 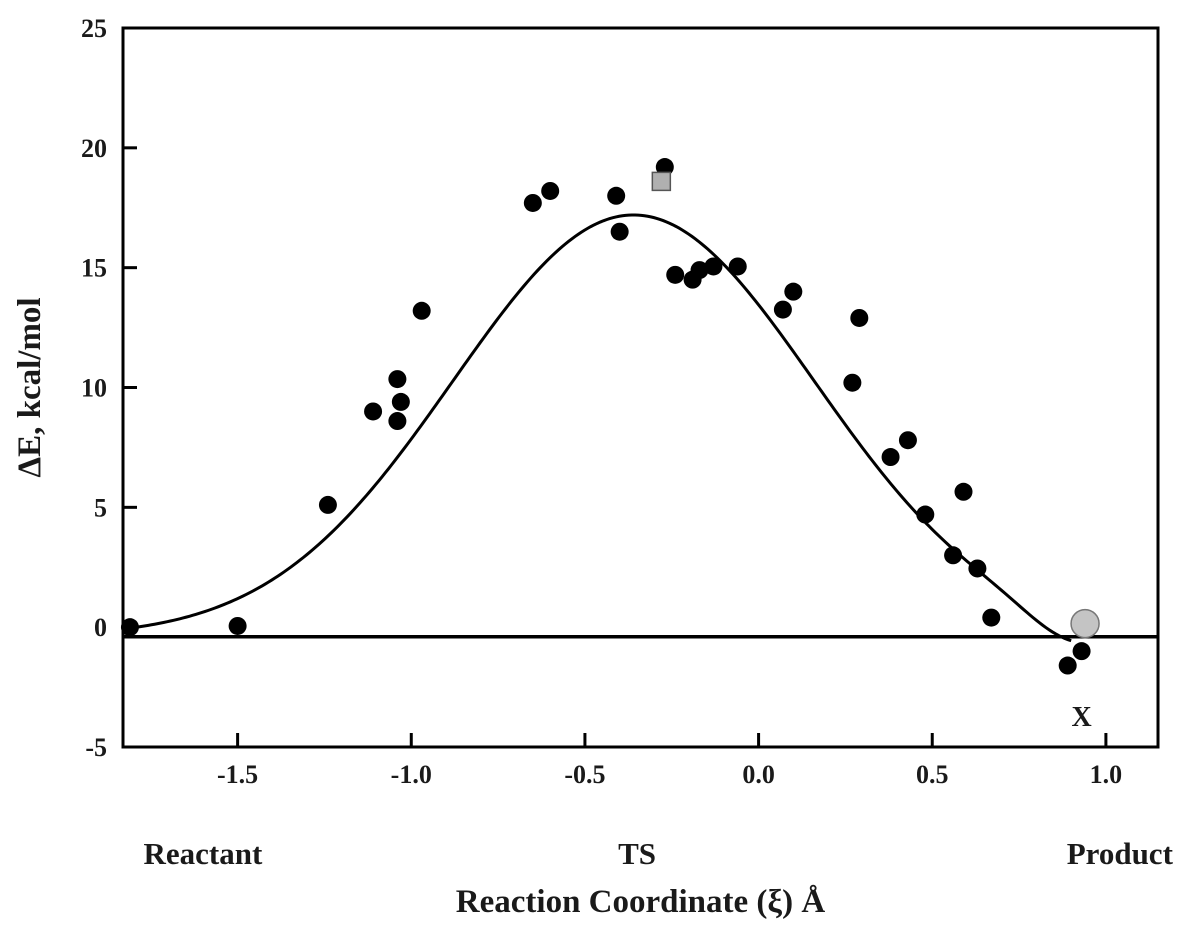 I want to click on y-tick-label: 0, so click(x=100, y=627).